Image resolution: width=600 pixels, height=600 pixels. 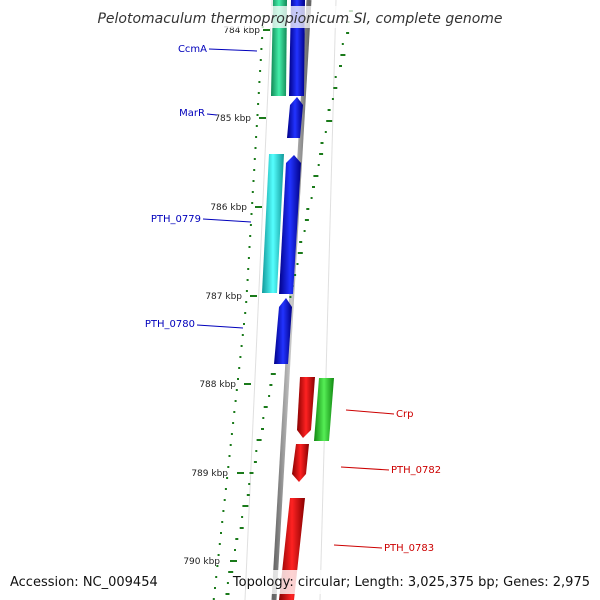 What do you see at coordinates (201, 562) in the screenshot?
I see `tick-label-790: 790 kbp` at bounding box center [201, 562].